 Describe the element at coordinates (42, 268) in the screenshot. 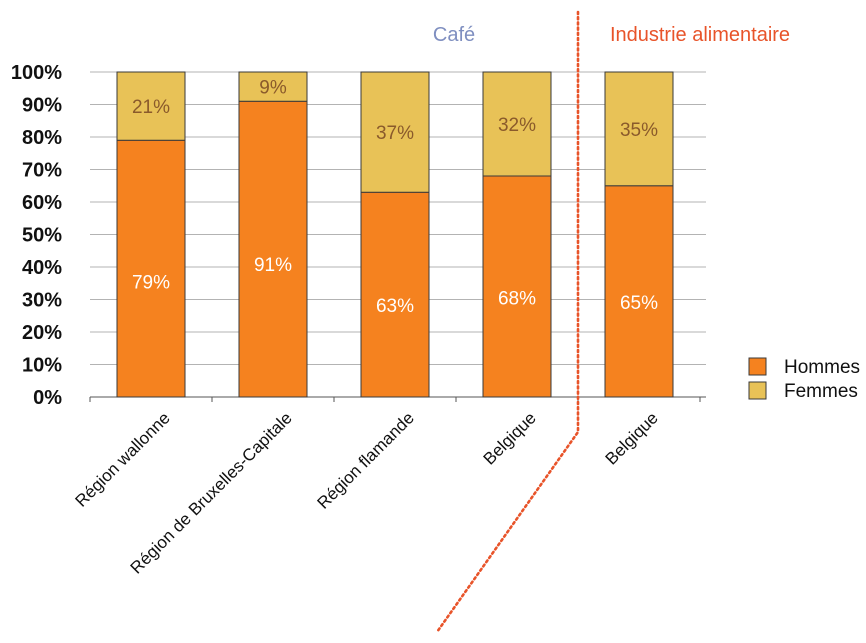

I see `y-tick-label: 40%` at that location.